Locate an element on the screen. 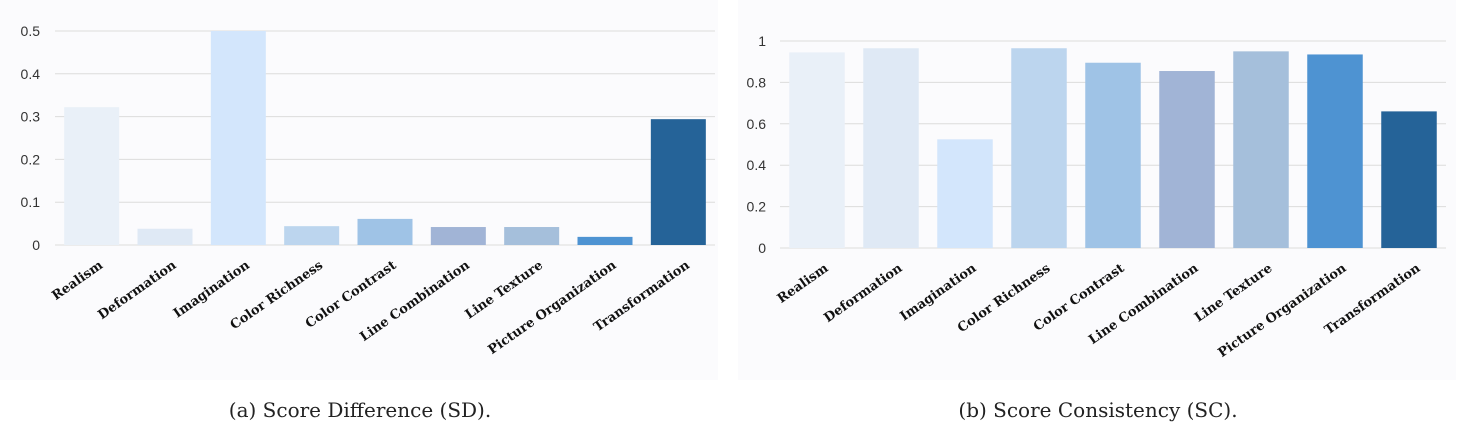 The height and width of the screenshot is (443, 1468). y-tick-label: 0.1 is located at coordinates (31, 202).